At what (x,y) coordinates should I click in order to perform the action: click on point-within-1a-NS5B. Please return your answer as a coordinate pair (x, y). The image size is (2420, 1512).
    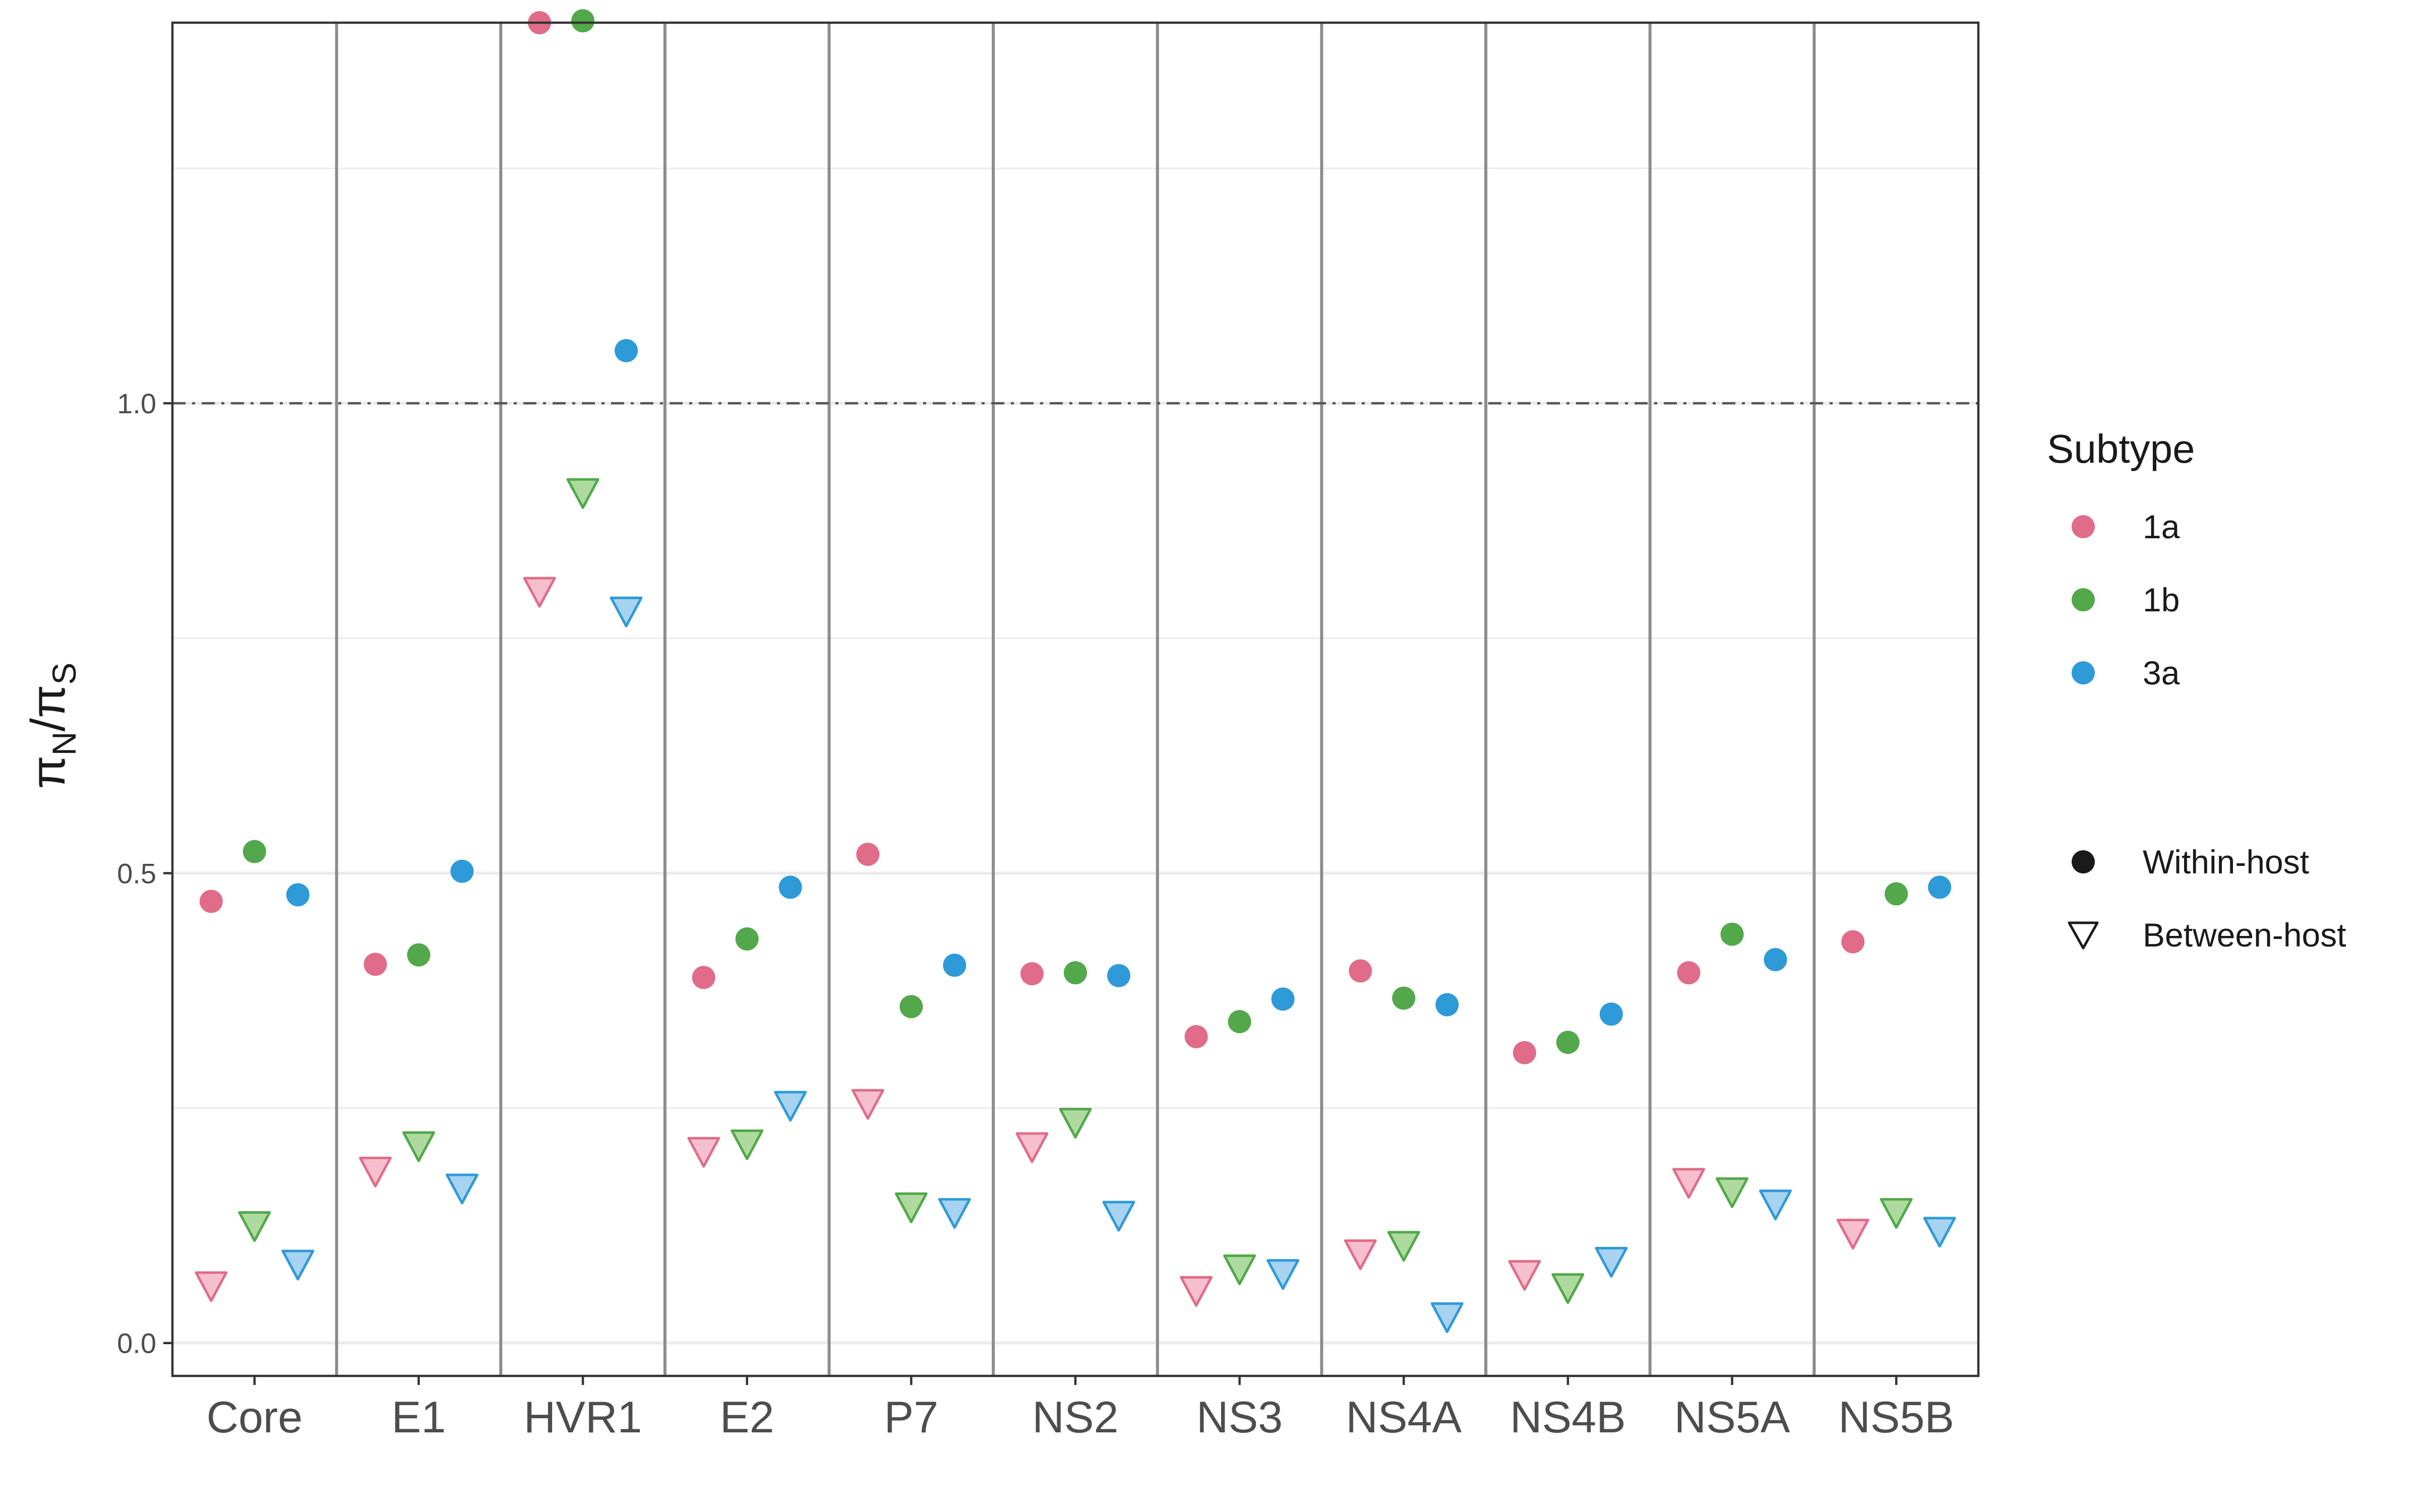
    Looking at the image, I should click on (1853, 942).